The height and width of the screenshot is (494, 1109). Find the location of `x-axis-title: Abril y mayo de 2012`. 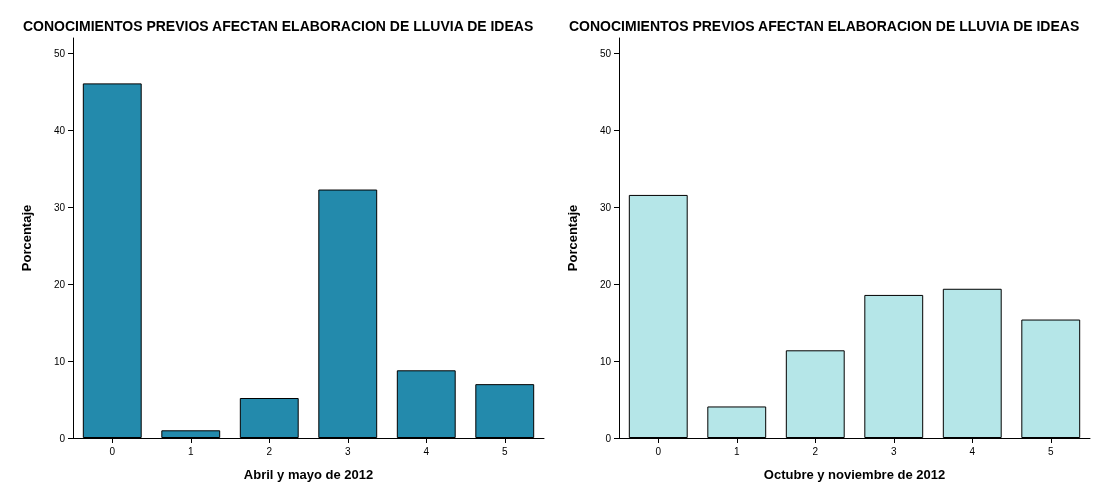

x-axis-title: Abril y mayo de 2012 is located at coordinates (308, 474).